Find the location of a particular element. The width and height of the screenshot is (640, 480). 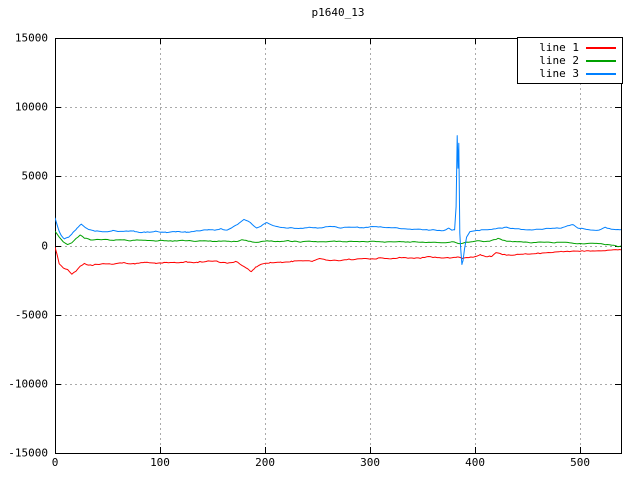

y-tick-label: 10000 is located at coordinates (31, 107).